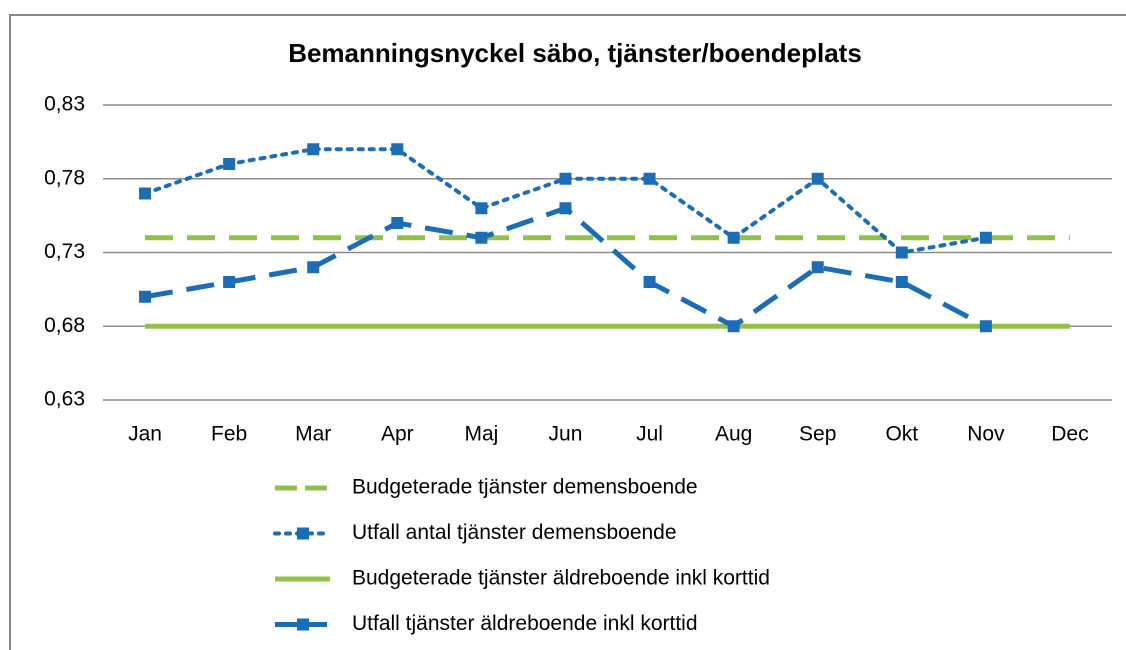 The image size is (1126, 650). I want to click on x-tick-label: Jul, so click(649, 434).